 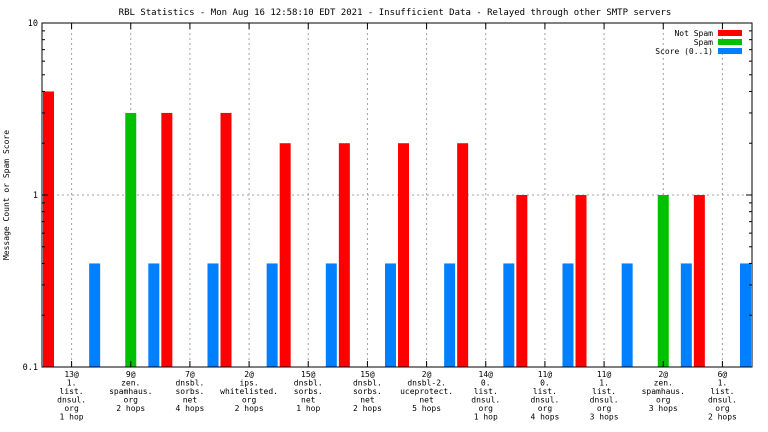 What do you see at coordinates (703, 42) in the screenshot?
I see `legend-label: Spam` at bounding box center [703, 42].